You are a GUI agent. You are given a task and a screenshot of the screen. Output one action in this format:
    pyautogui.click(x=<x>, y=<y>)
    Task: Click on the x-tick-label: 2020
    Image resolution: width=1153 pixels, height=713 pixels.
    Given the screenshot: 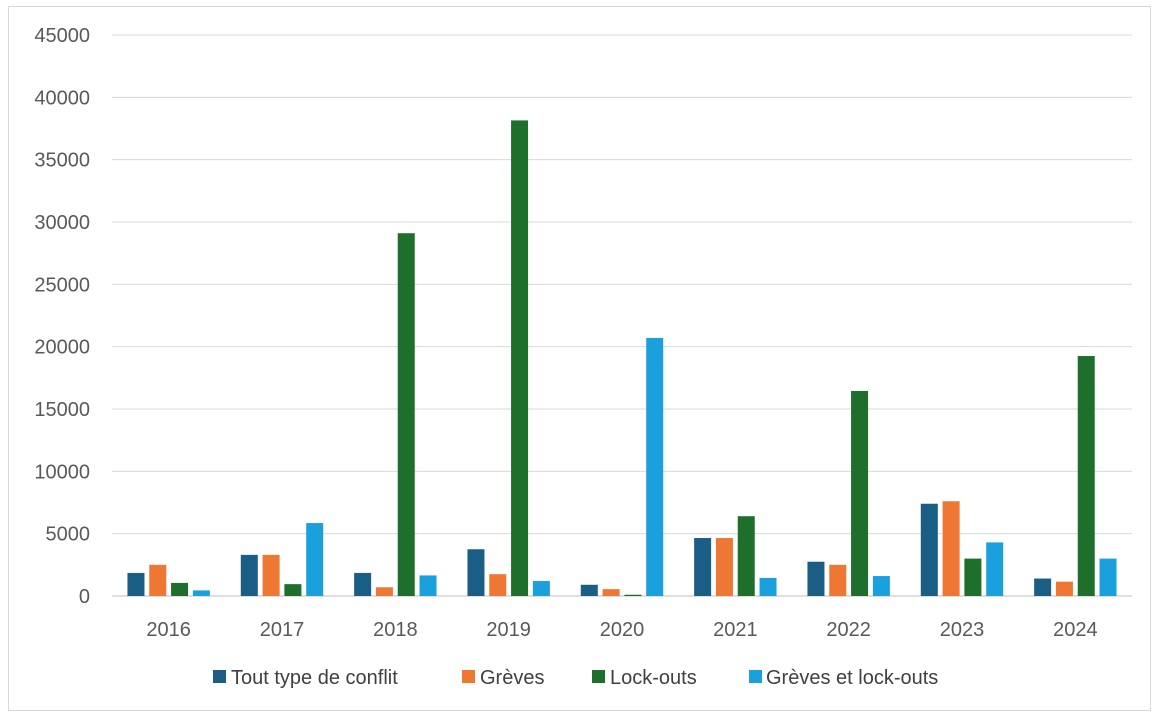 What is the action you would take?
    pyautogui.click(x=622, y=630)
    